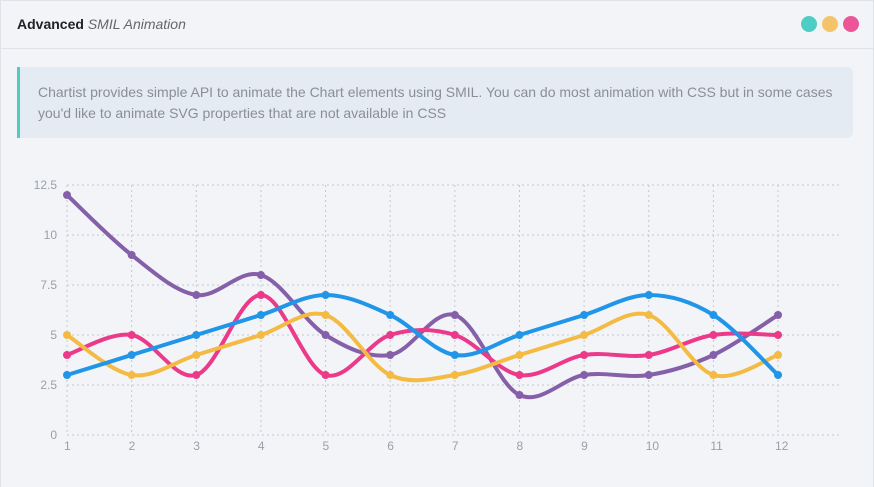  I want to click on x-tick-label: 3, so click(196, 446).